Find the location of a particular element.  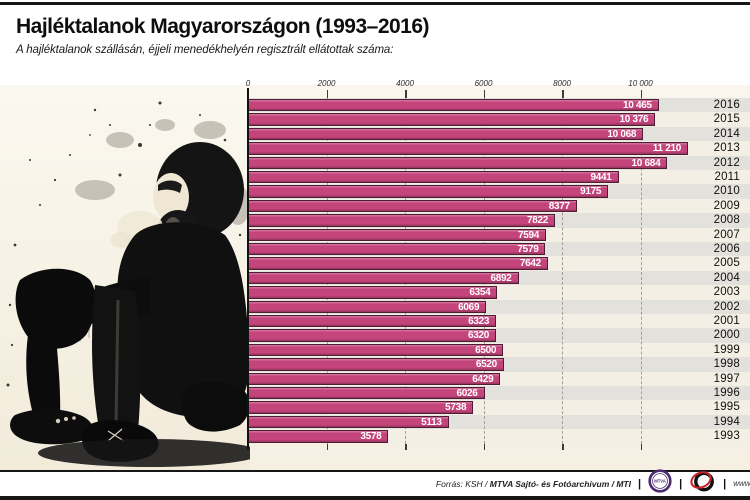

source-bold: MTVA Sajtó- és Fotóarchivum / MTI is located at coordinates (560, 483).